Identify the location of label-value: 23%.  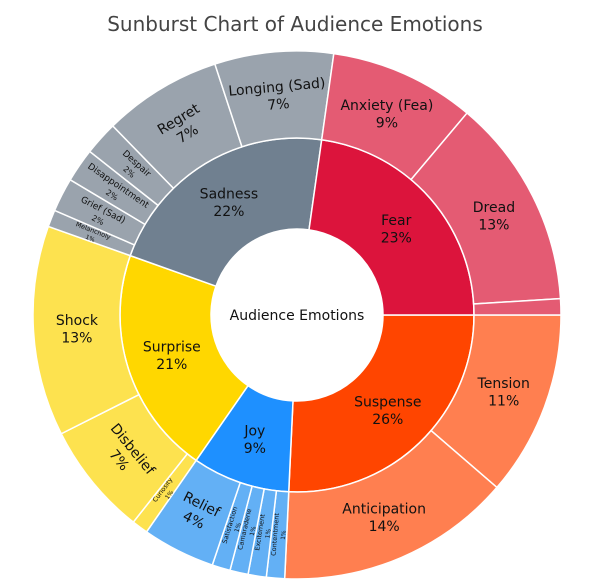
(396, 238).